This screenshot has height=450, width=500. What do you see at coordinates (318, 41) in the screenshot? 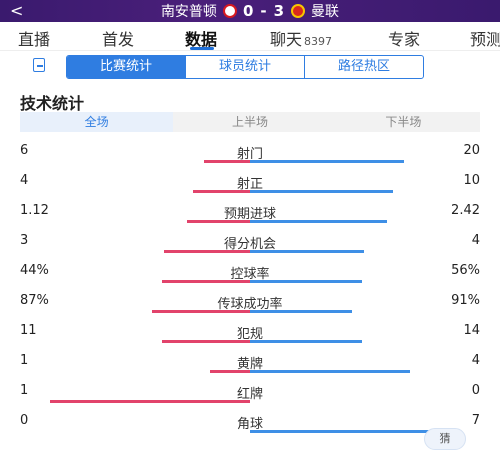
I see `chat-count: 8397` at bounding box center [318, 41].